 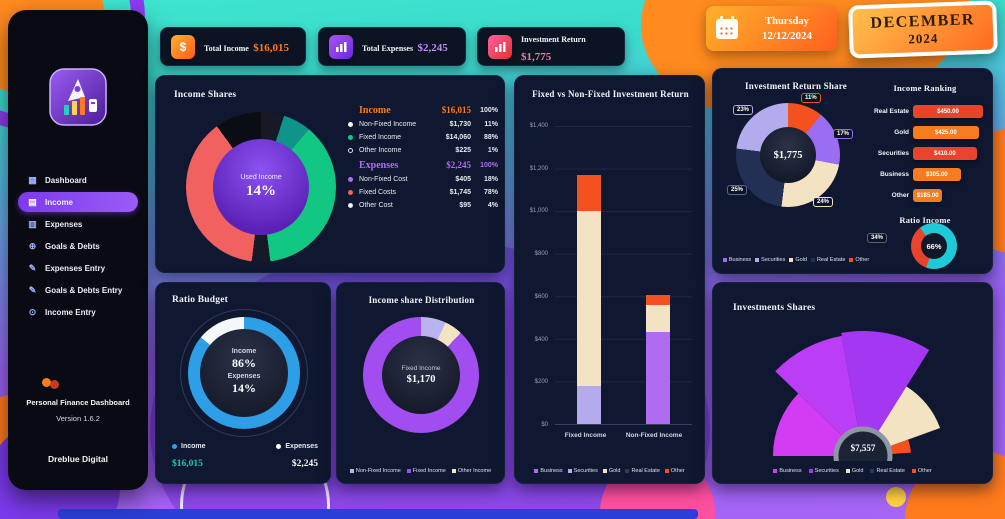 I want to click on month-card: DECEMBER 2024, so click(x=923, y=29).